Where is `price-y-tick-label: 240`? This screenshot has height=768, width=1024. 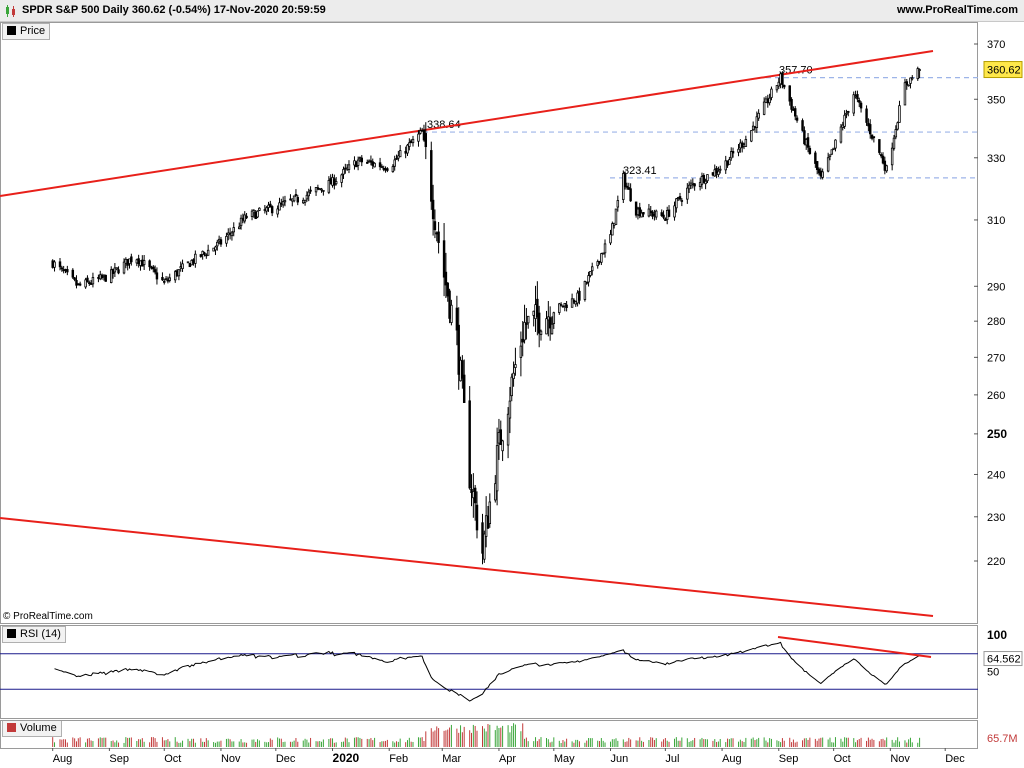 price-y-tick-label: 240 is located at coordinates (996, 475).